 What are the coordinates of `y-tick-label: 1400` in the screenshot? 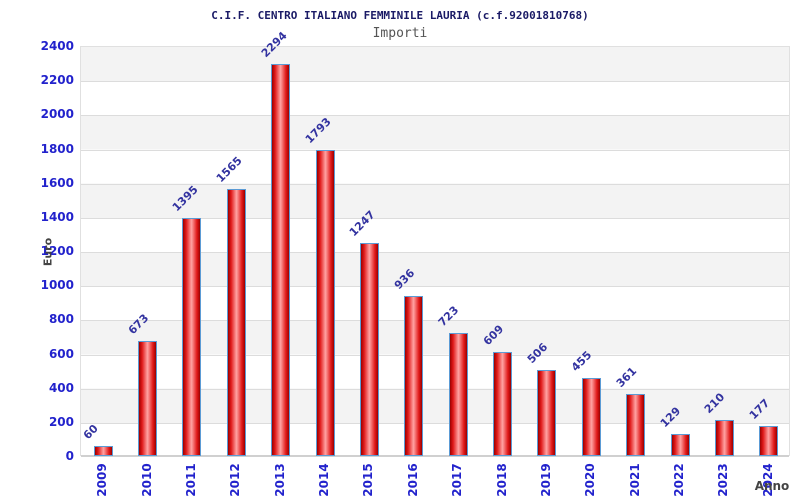 It's located at (57, 216).